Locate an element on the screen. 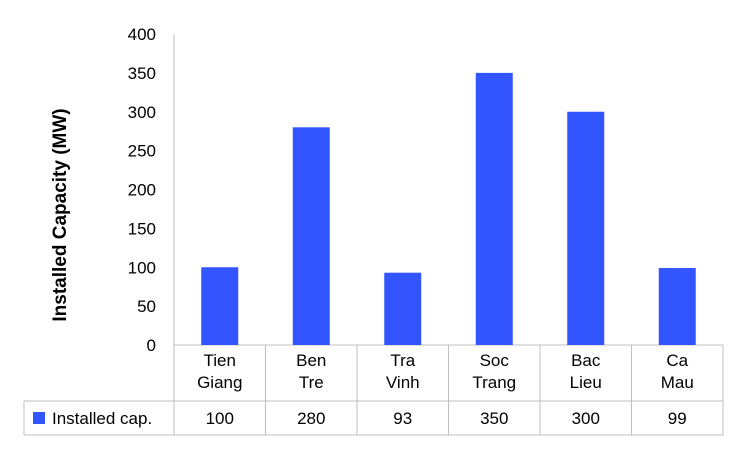 The width and height of the screenshot is (750, 455). x-tick-label: Ca Mau is located at coordinates (677, 371).